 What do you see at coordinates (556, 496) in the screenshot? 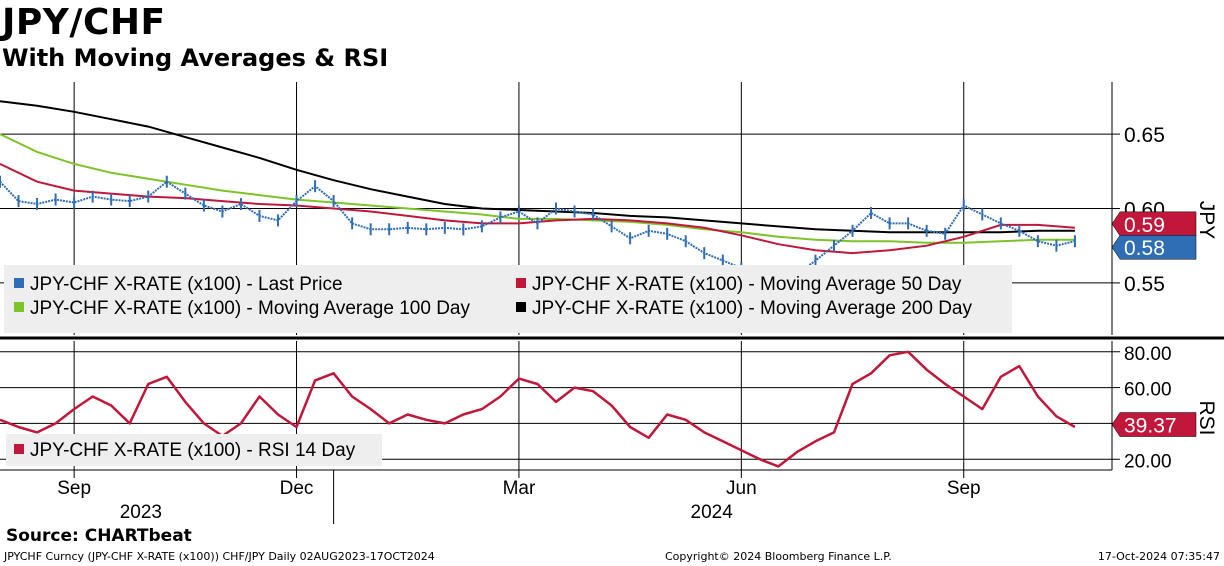
I see `x-axis: Sep Dec Mar Jun Sep 2023 2024` at bounding box center [556, 496].